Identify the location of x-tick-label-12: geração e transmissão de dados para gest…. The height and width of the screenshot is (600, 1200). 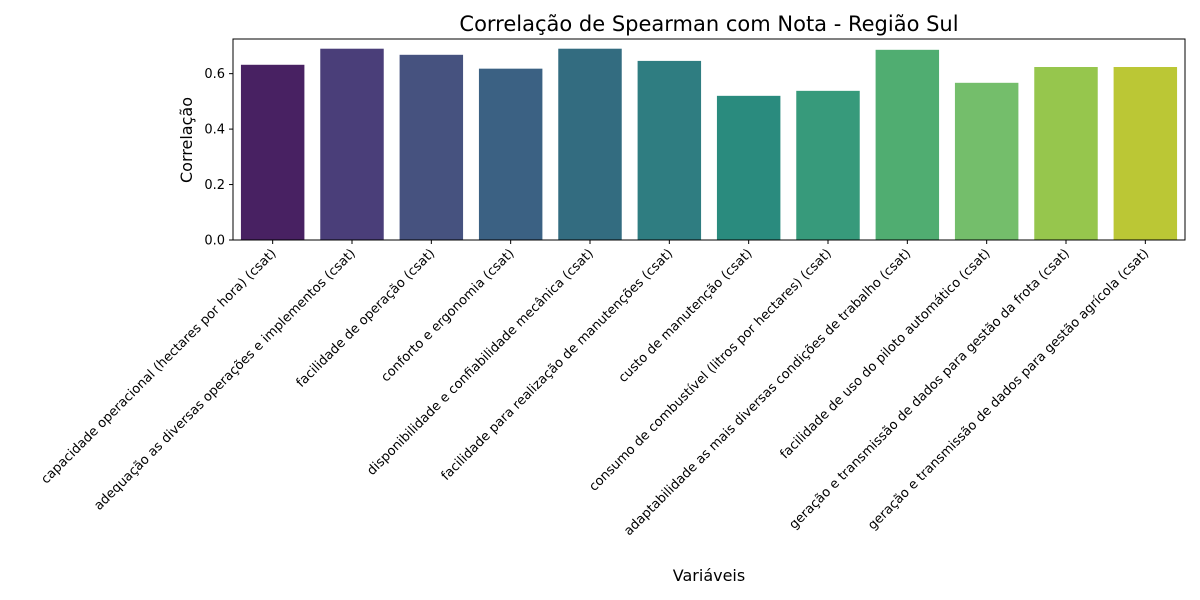
(1008, 389).